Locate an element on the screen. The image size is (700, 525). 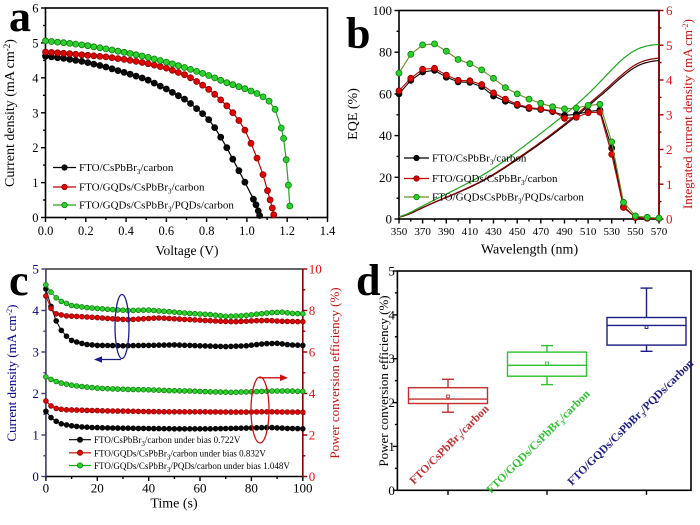
svg-text: 430 is located at coordinates (493, 232).